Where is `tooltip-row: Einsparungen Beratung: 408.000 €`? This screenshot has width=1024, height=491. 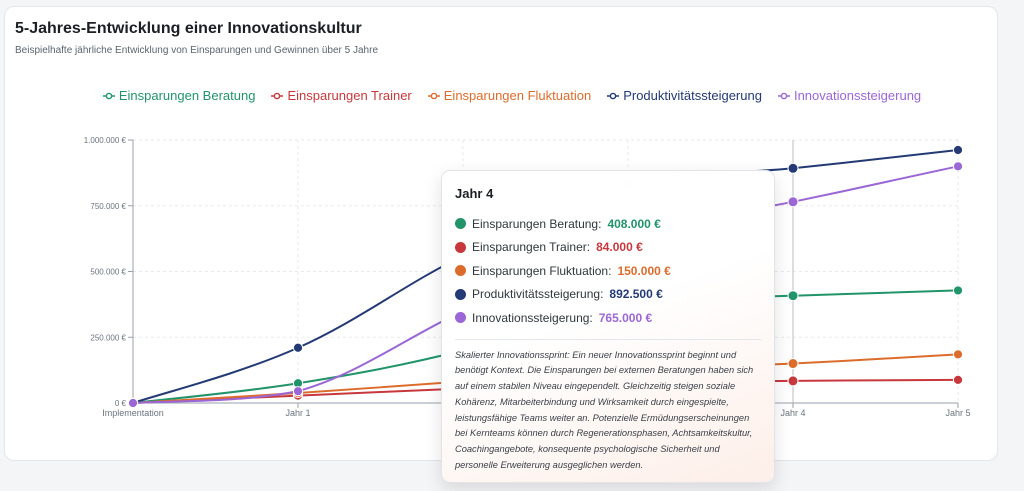
tooltip-row: Einsparungen Beratung: 408.000 € is located at coordinates (608, 224).